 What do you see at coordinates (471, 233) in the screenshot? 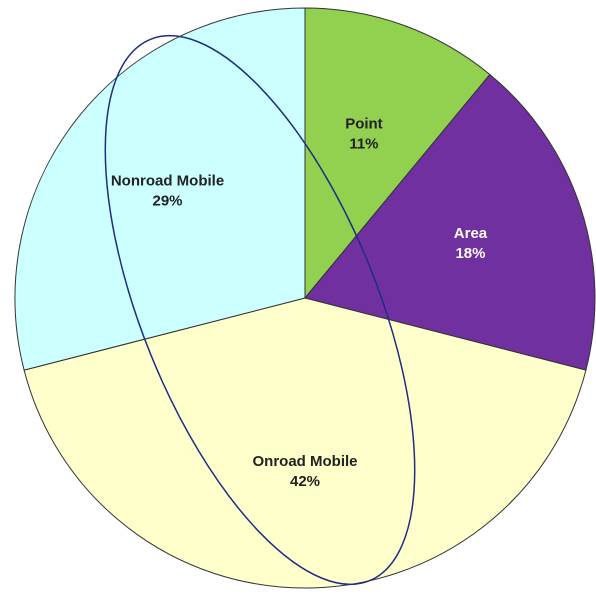
I see `slice-label: Area` at bounding box center [471, 233].